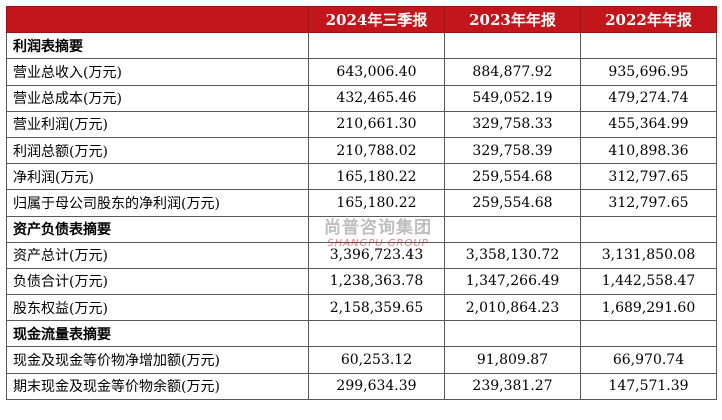  Describe the element at coordinates (157, 281) in the screenshot. I see `row-label: 负债合计(万元)` at that location.